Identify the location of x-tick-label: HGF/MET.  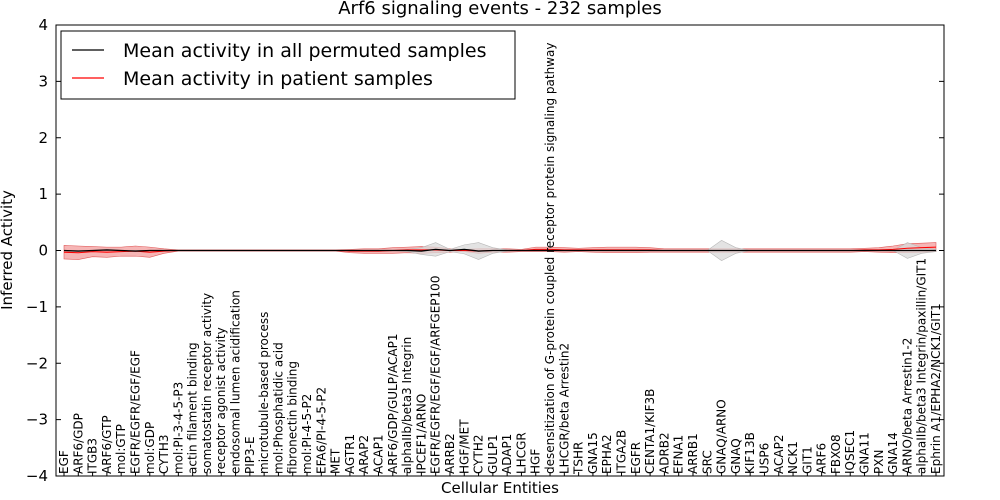
(464, 446).